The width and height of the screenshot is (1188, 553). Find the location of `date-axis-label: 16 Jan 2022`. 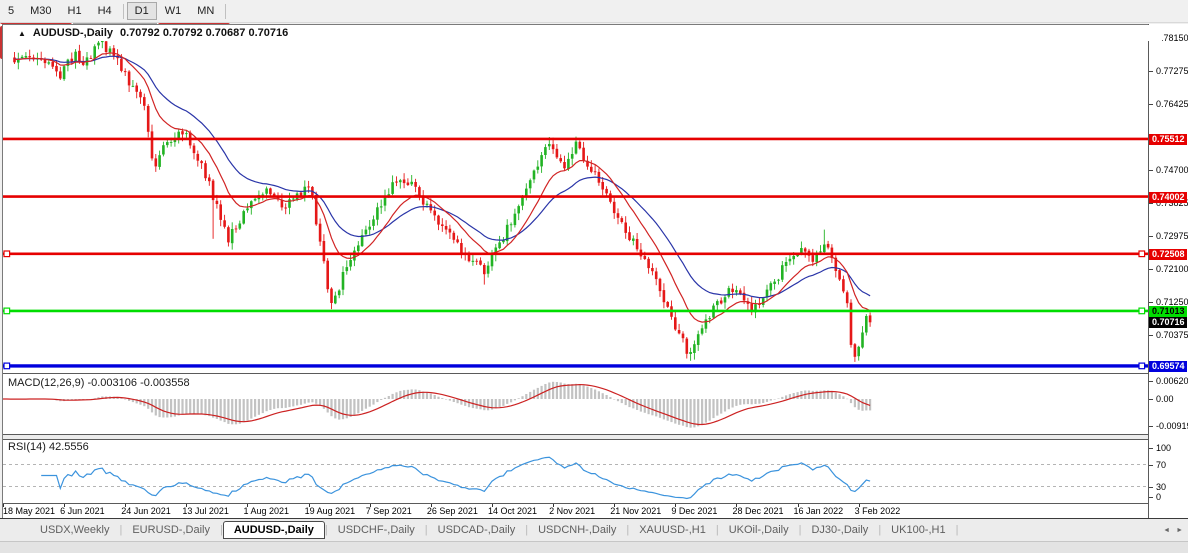

date-axis-label: 16 Jan 2022 is located at coordinates (818, 511).